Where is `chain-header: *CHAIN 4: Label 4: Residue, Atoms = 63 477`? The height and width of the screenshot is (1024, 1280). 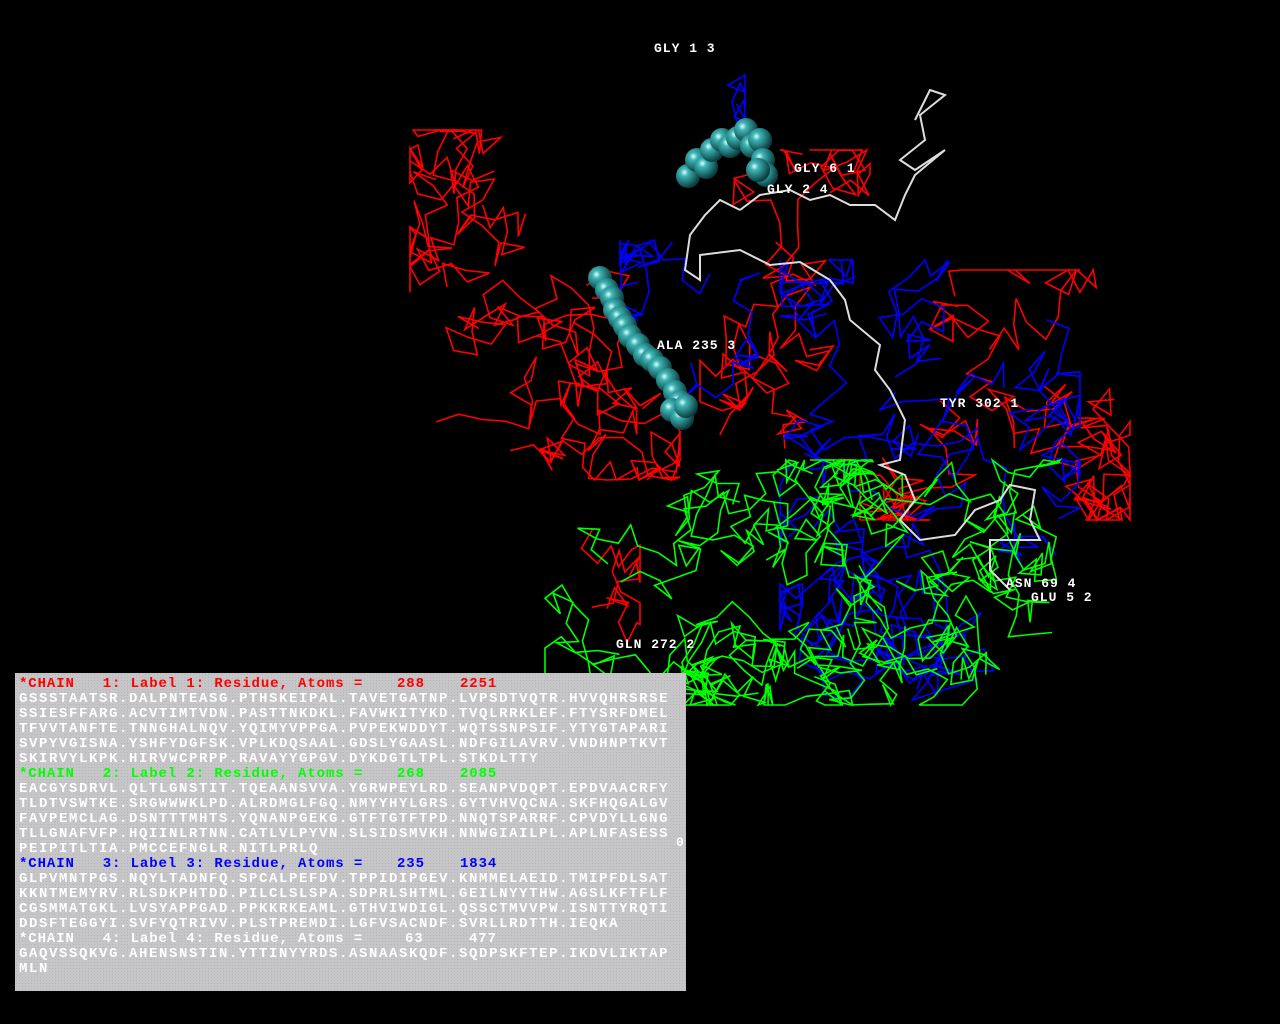 chain-header: *CHAIN 4: Label 4: Residue, Atoms = 63 477 is located at coordinates (349, 939).